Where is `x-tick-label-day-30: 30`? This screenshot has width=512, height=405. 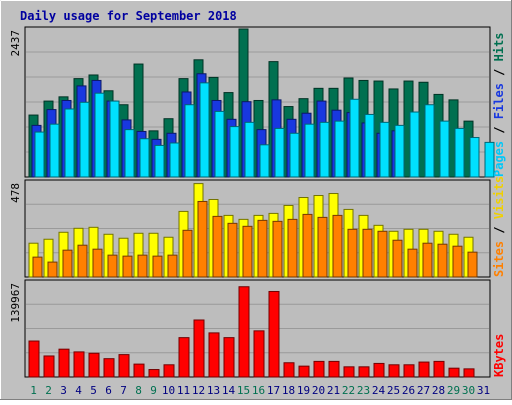
x-tick-label-day-30: 30 is located at coordinates (468, 390).